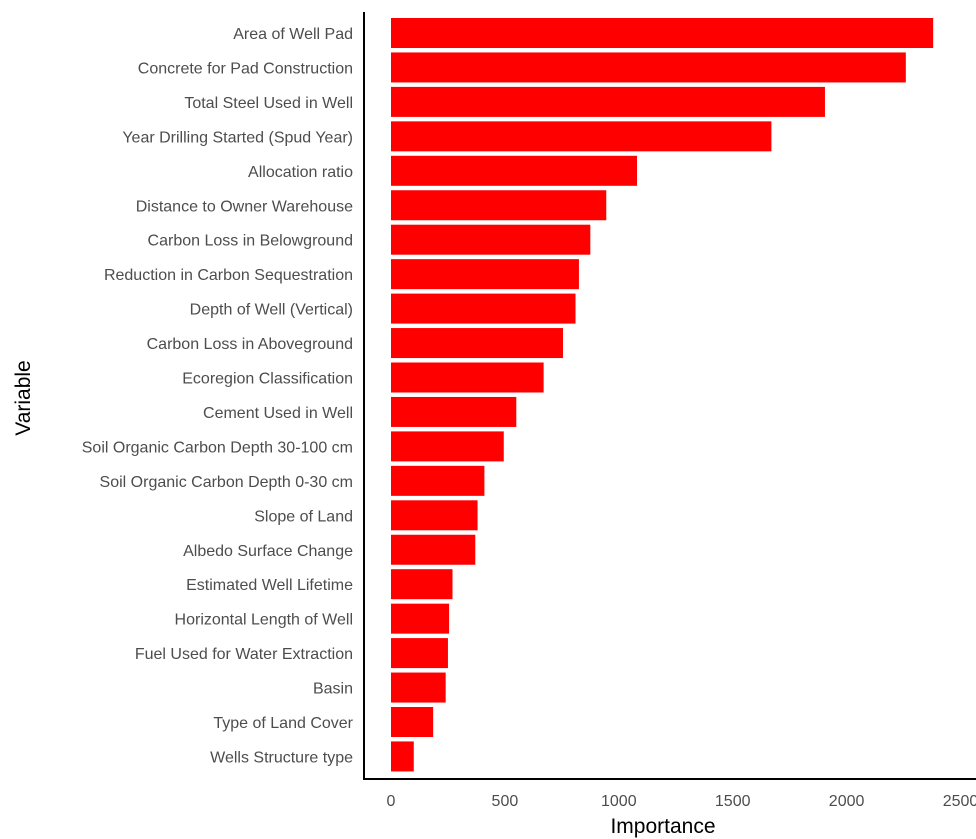  What do you see at coordinates (268, 103) in the screenshot?
I see `category-label: Total Steel Used in Well` at bounding box center [268, 103].